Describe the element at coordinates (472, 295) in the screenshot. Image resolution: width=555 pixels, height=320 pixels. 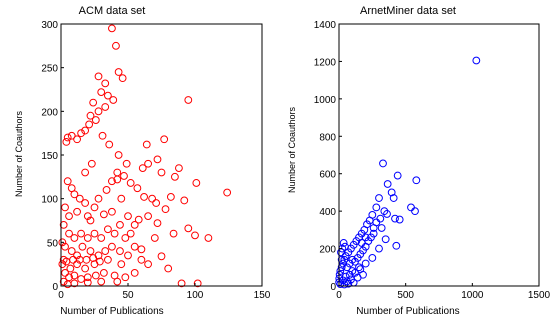
I see `x-tick-label: 1000` at that location.